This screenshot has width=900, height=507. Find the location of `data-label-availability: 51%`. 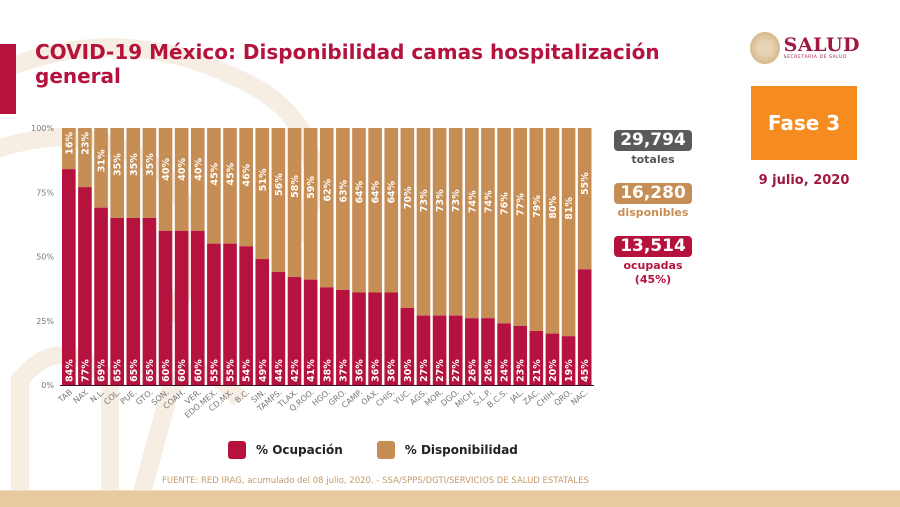

data-label-availability: 51% is located at coordinates (263, 179).